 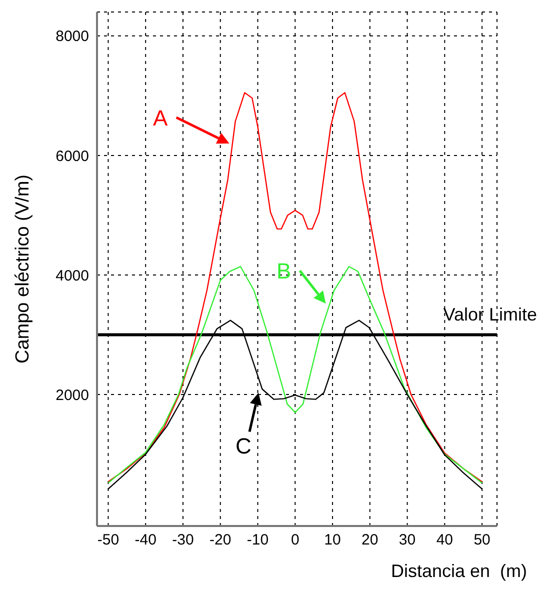 What do you see at coordinates (72, 275) in the screenshot?
I see `y-tick-label: 4000` at bounding box center [72, 275].